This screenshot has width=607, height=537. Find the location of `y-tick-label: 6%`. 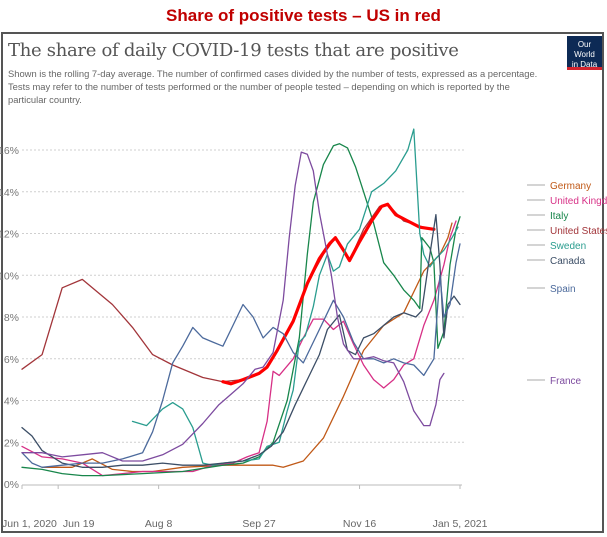

y-tick-label: 6% is located at coordinates (11, 360).